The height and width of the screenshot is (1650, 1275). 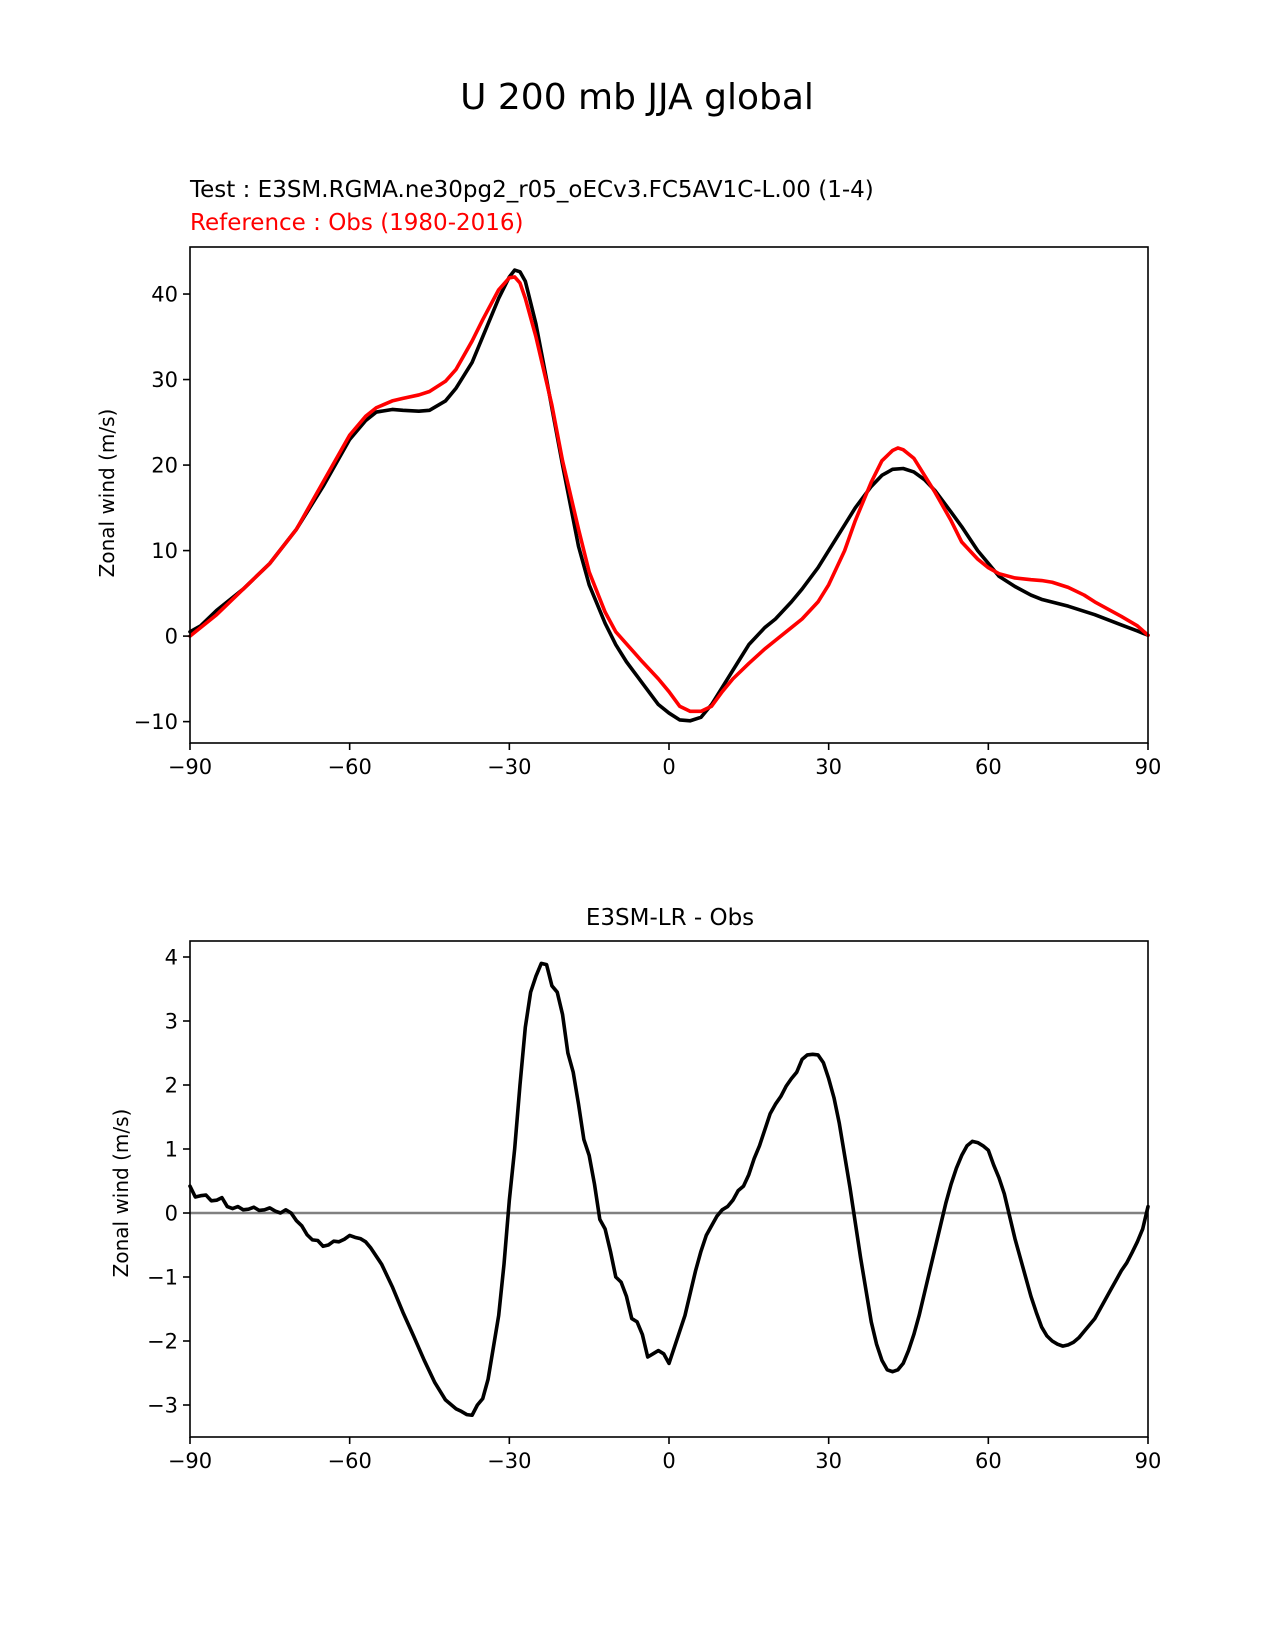 I want to click on panel-bottom-y-axis-label: Zonal wind (m/s), so click(x=121, y=1193).